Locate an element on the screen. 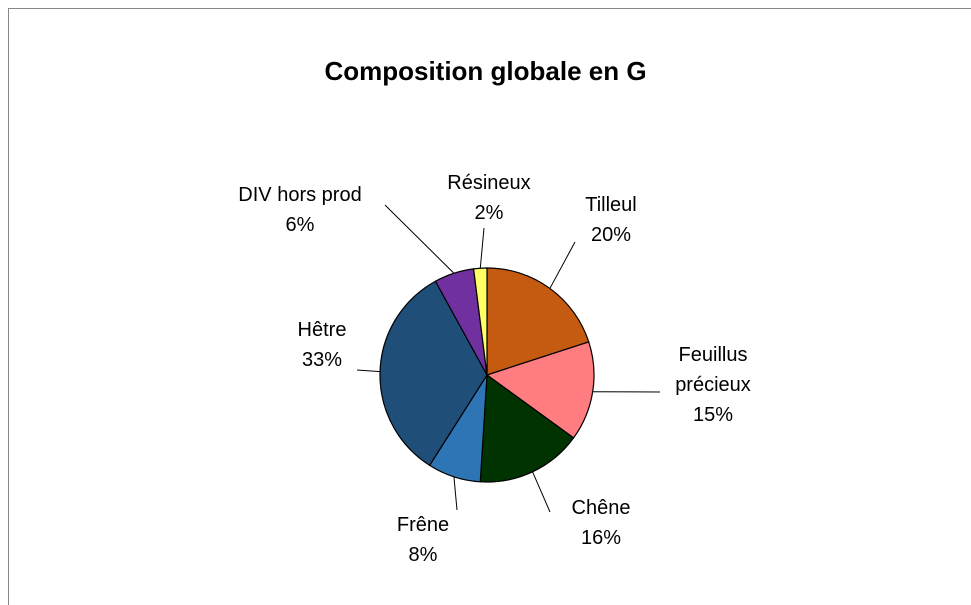  slice-value-label: 20% is located at coordinates (611, 235).